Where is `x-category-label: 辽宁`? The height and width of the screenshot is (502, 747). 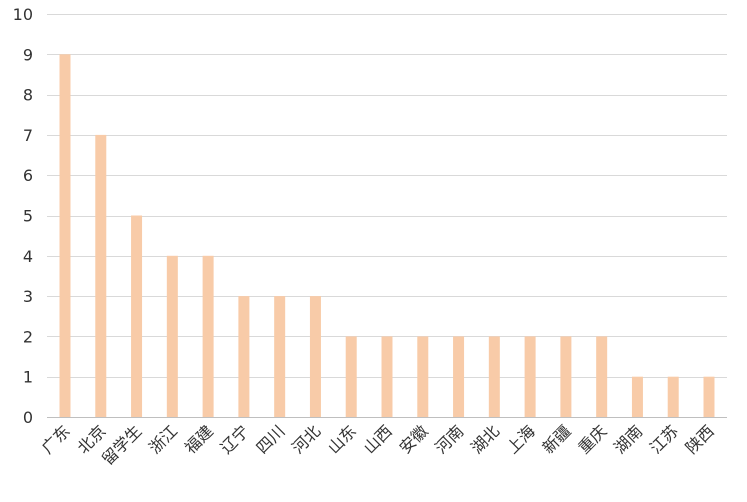 x-category-label: 辽宁 is located at coordinates (235, 439).